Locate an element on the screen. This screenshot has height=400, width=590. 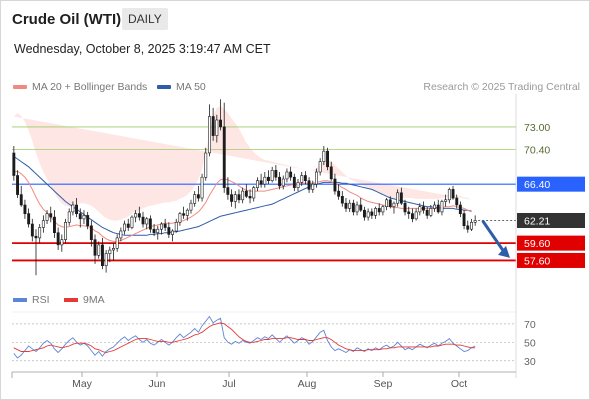
rsi-ma-swatch is located at coordinates (71, 300).